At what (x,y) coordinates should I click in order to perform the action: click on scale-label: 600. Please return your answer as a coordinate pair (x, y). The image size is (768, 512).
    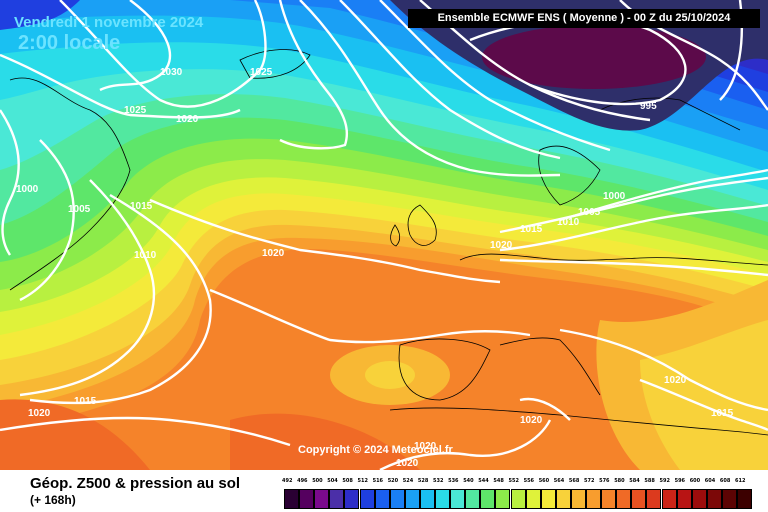
    Looking at the image, I should click on (695, 481).